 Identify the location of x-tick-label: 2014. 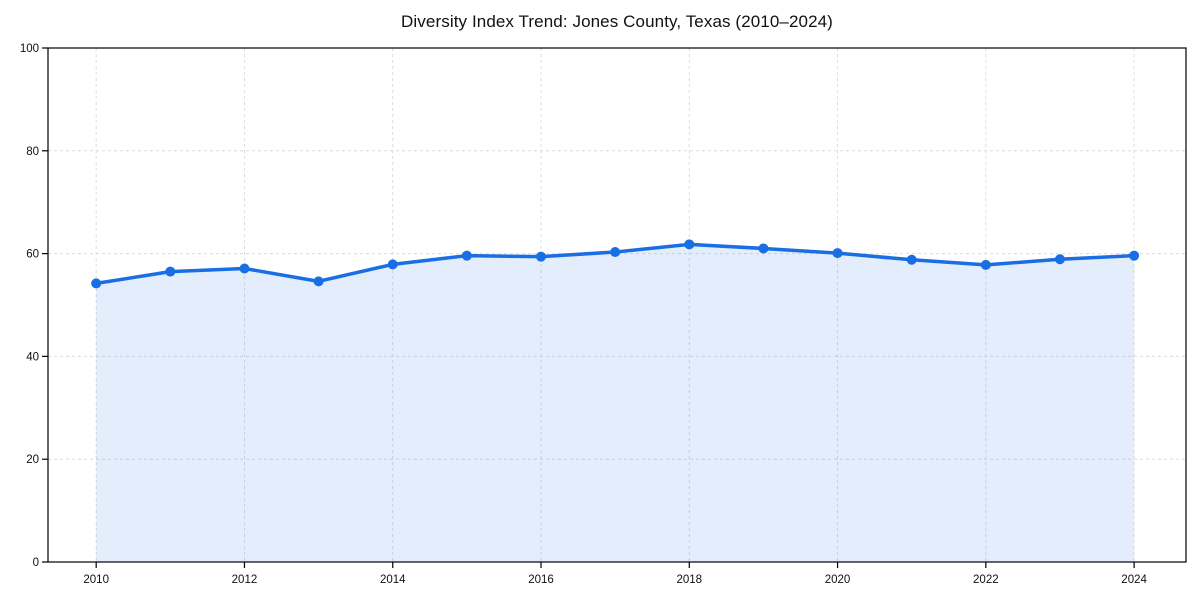
(393, 580).